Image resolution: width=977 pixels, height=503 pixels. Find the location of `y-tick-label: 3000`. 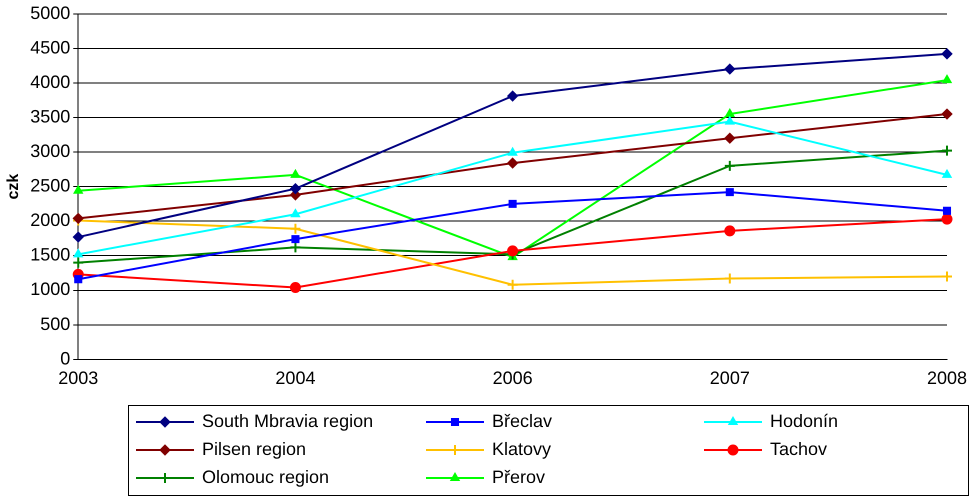

y-tick-label: 3000 is located at coordinates (50, 151).